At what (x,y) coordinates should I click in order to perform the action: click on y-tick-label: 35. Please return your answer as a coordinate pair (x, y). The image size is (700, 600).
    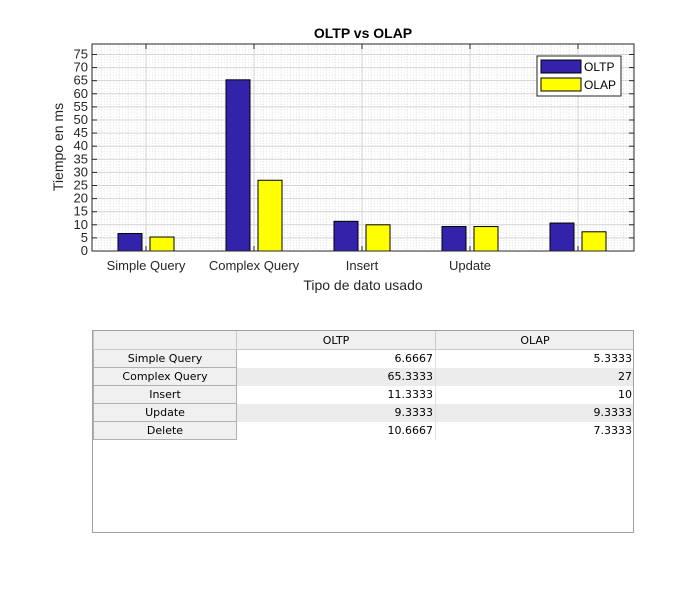
    Looking at the image, I should click on (81, 158).